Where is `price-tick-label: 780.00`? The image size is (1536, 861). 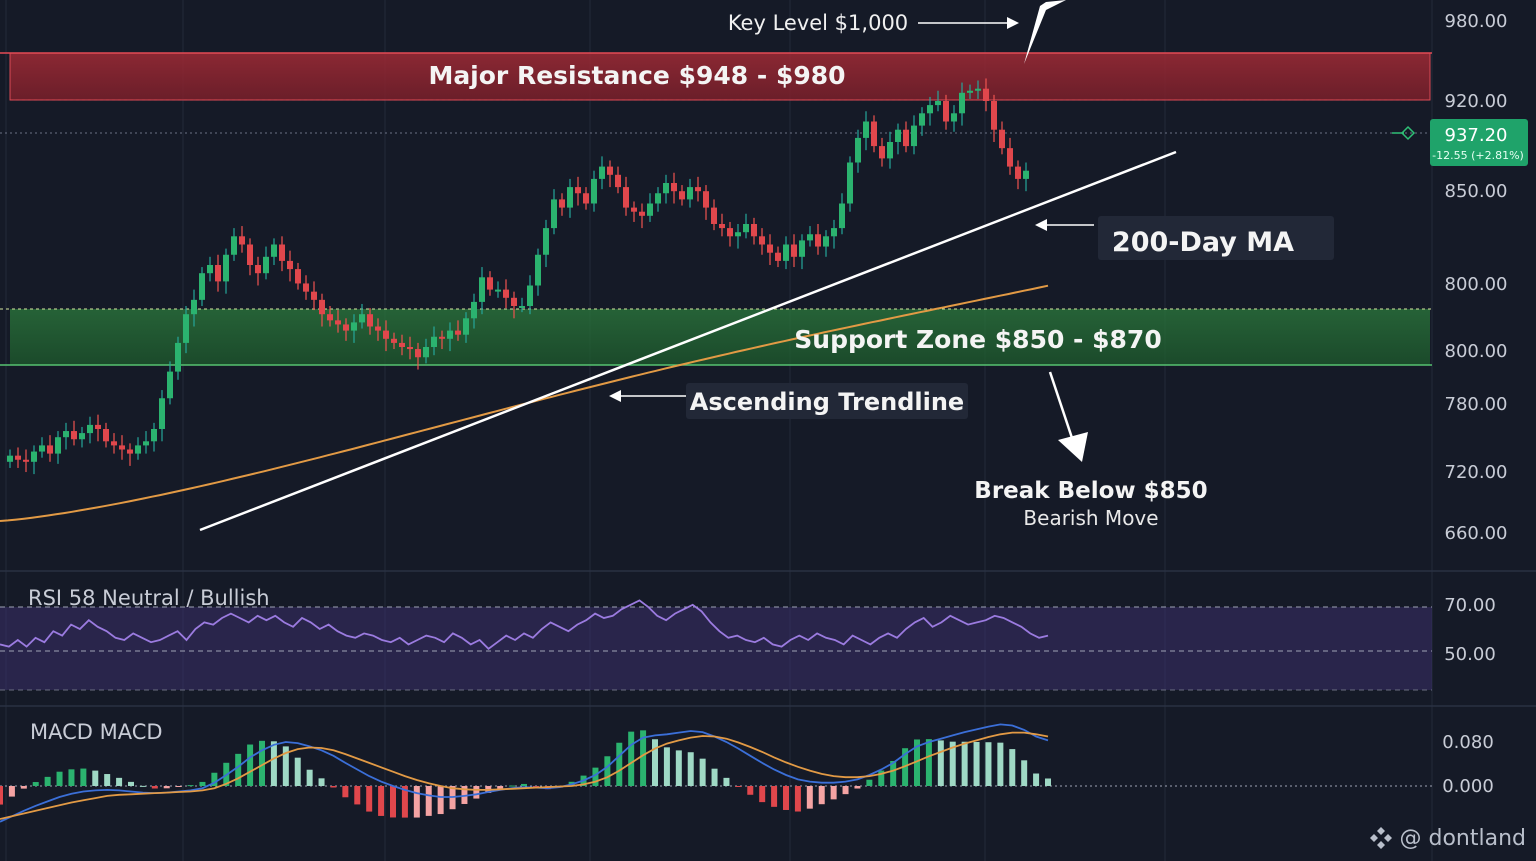
price-tick-label: 780.00 is located at coordinates (1476, 404).